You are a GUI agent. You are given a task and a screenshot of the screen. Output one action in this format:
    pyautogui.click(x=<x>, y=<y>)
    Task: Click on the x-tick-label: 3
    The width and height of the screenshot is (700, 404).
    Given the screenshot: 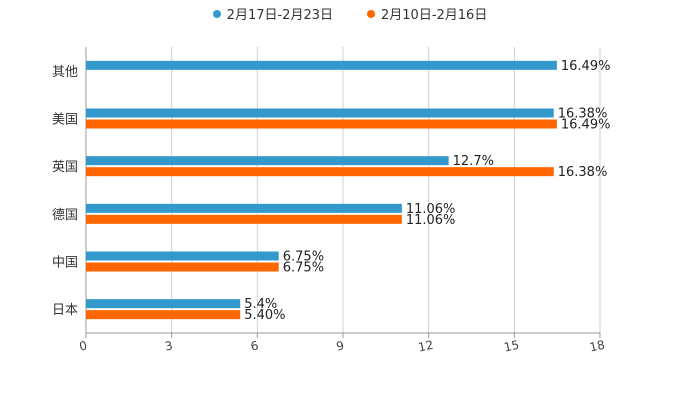 What is the action you would take?
    pyautogui.click(x=169, y=345)
    